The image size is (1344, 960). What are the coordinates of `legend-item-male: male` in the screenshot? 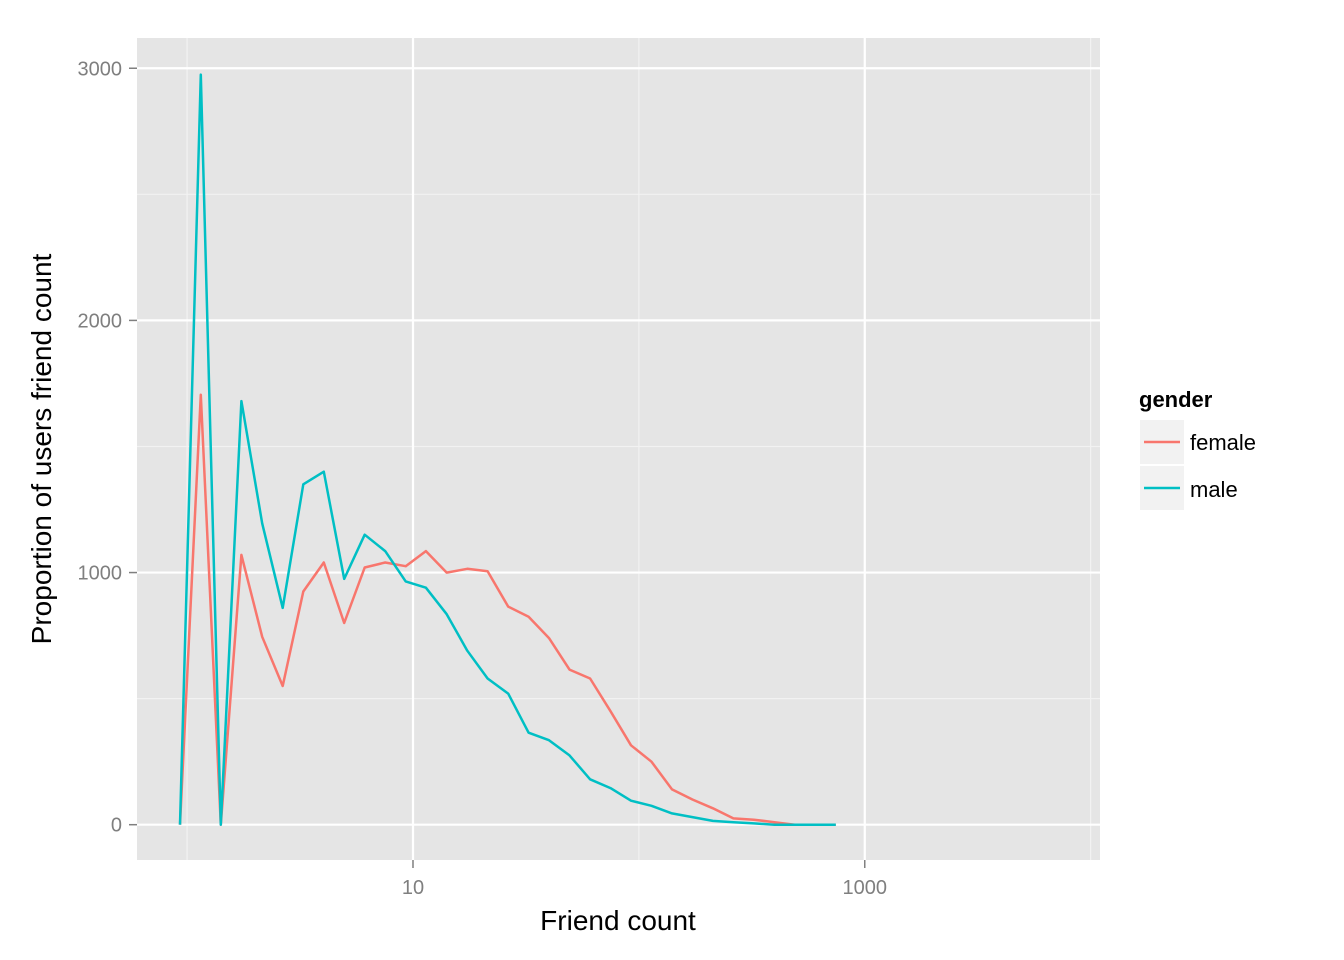 It's located at (1189, 488).